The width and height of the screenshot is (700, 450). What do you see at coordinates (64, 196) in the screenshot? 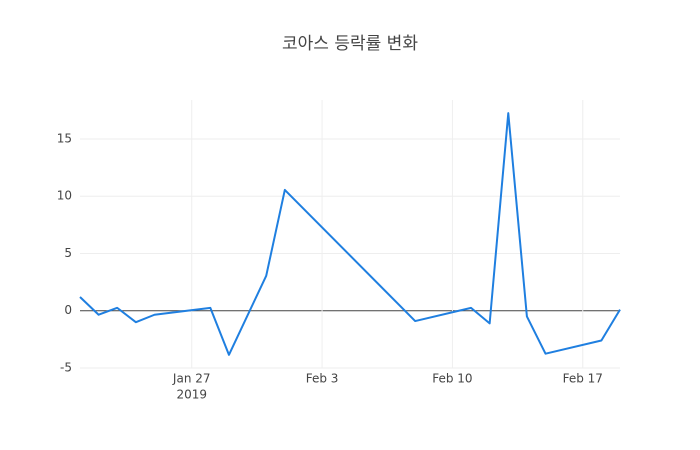
I see `y-tick-label: 10` at bounding box center [64, 196].